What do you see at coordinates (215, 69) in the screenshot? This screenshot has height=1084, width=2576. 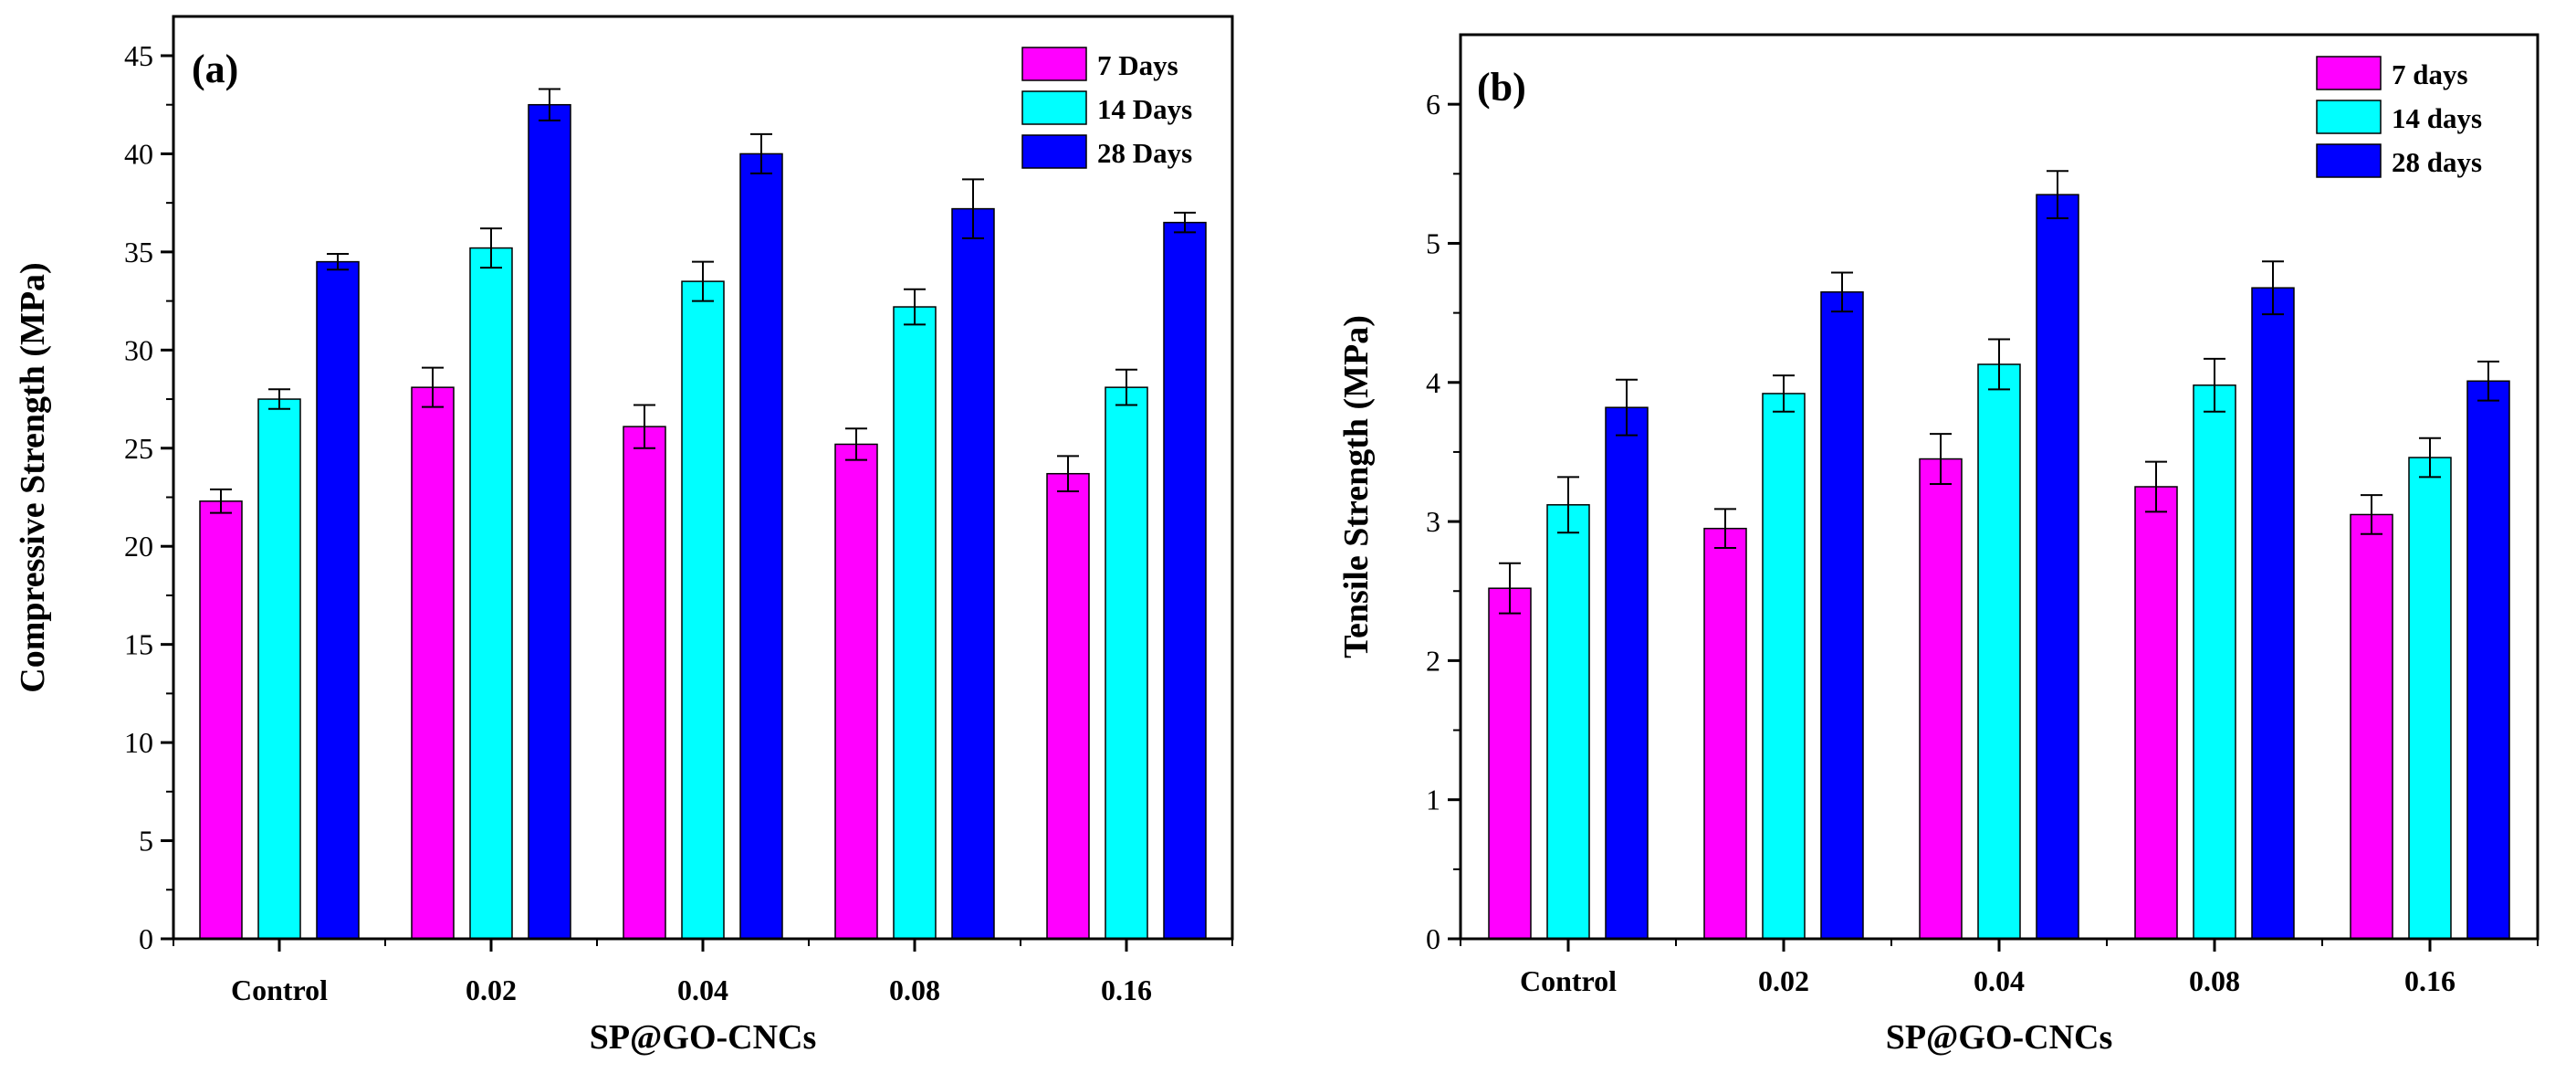 I see `panel-label: (a)` at bounding box center [215, 69].